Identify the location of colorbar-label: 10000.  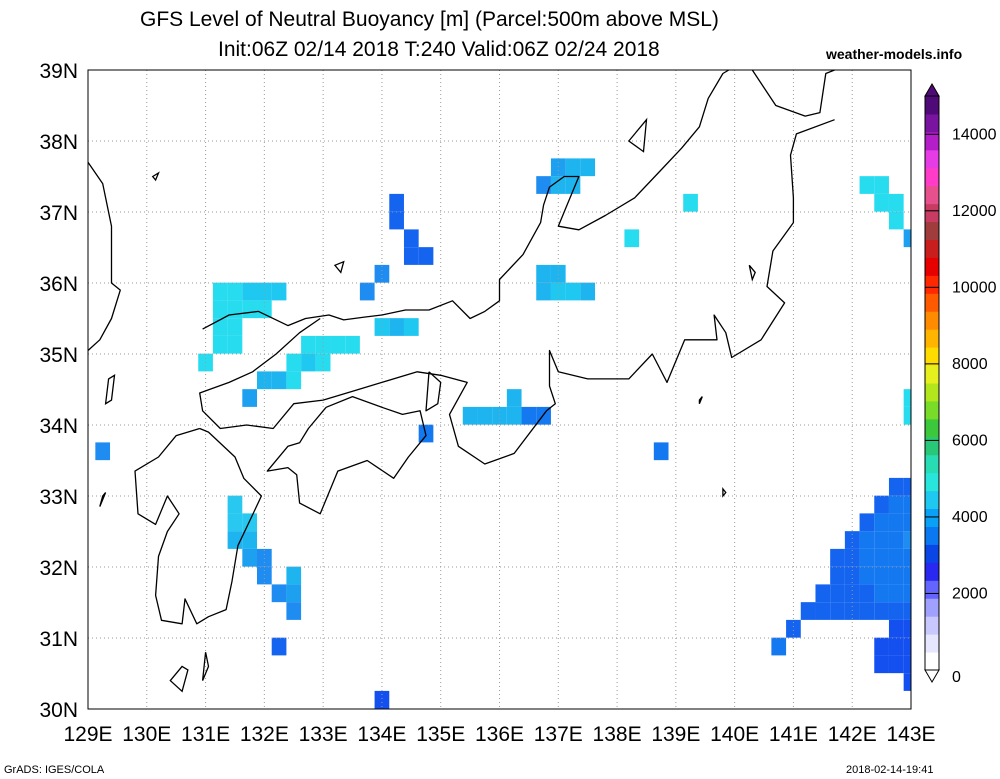
(974, 287).